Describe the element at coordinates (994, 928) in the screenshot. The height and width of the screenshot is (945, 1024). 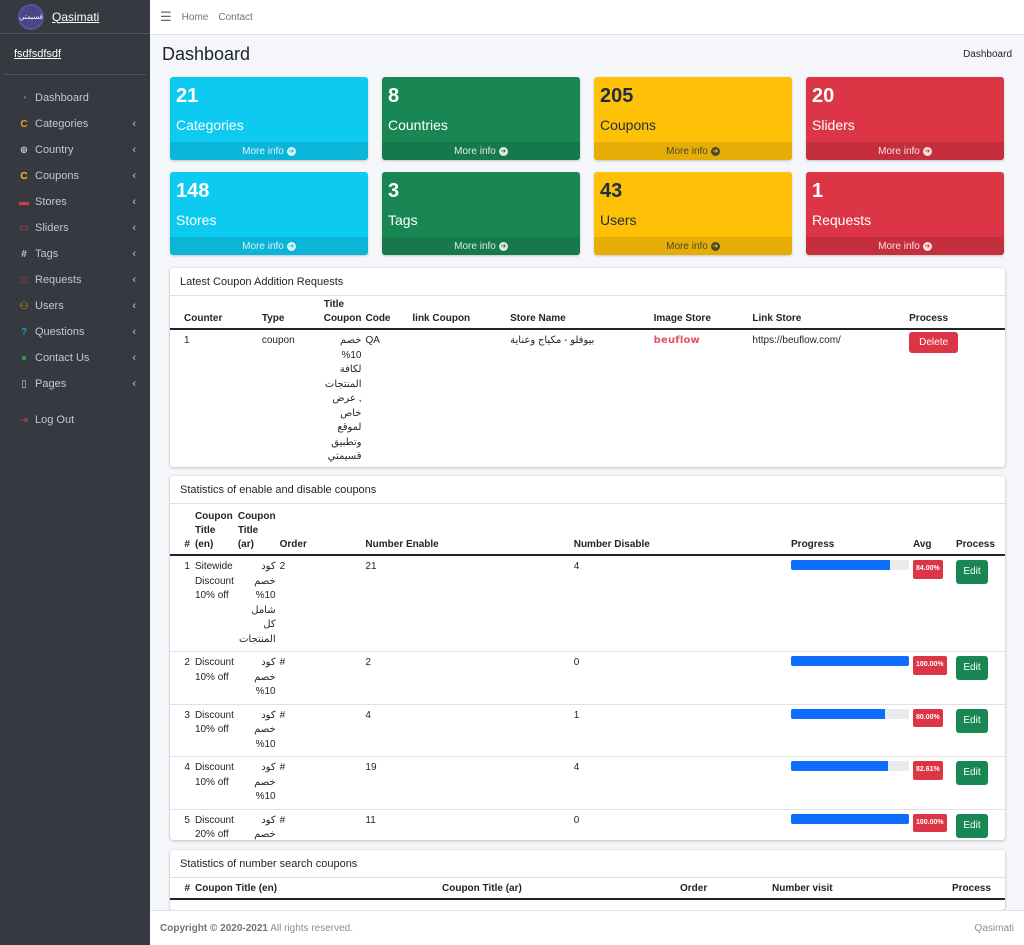
I see `footer-brand: Qasimati` at that location.